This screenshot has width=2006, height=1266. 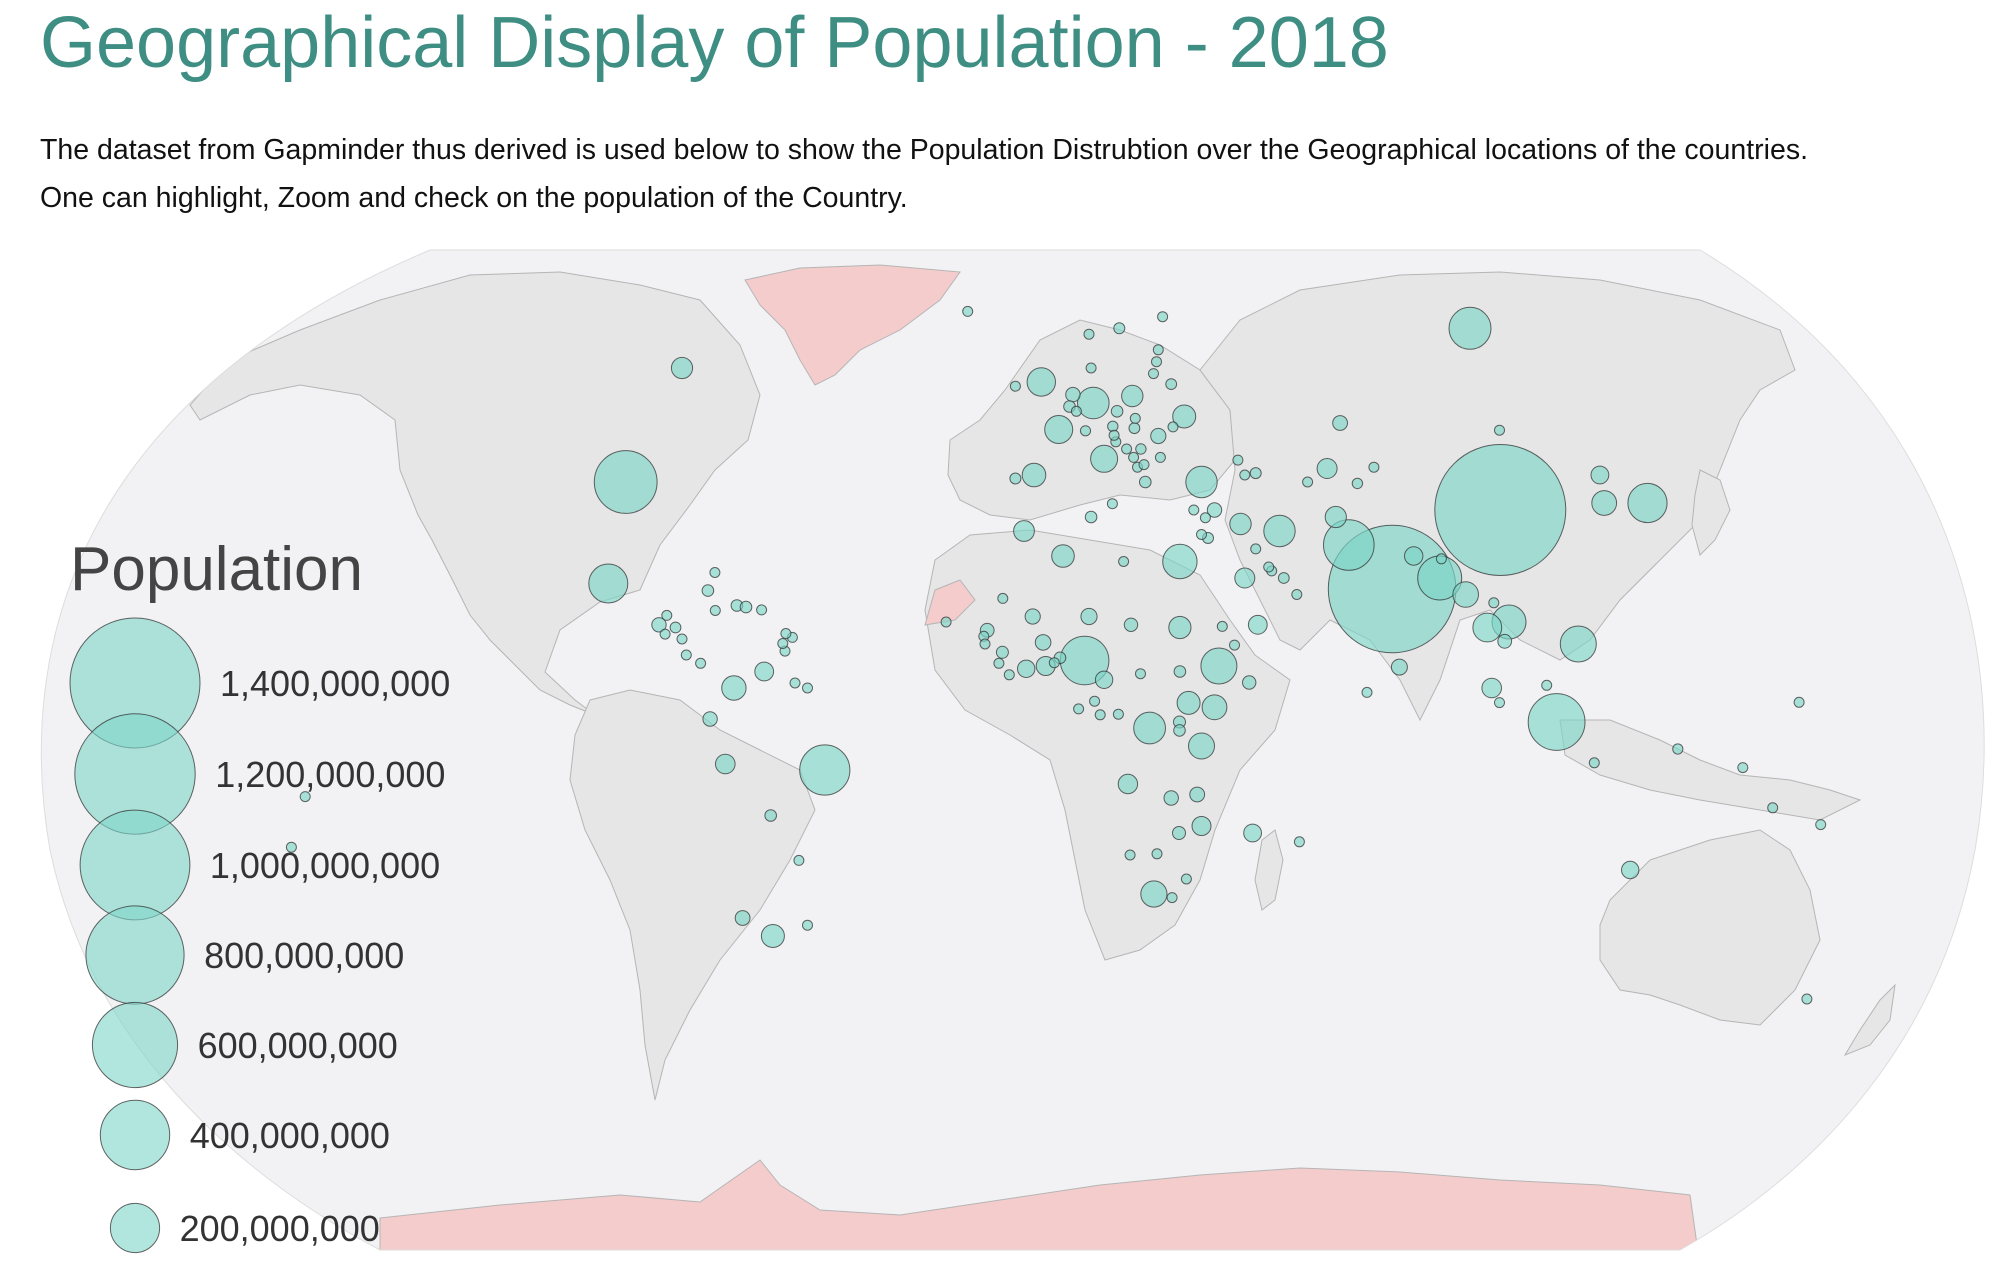 I want to click on bubble-namibia, so click(x=1130, y=855).